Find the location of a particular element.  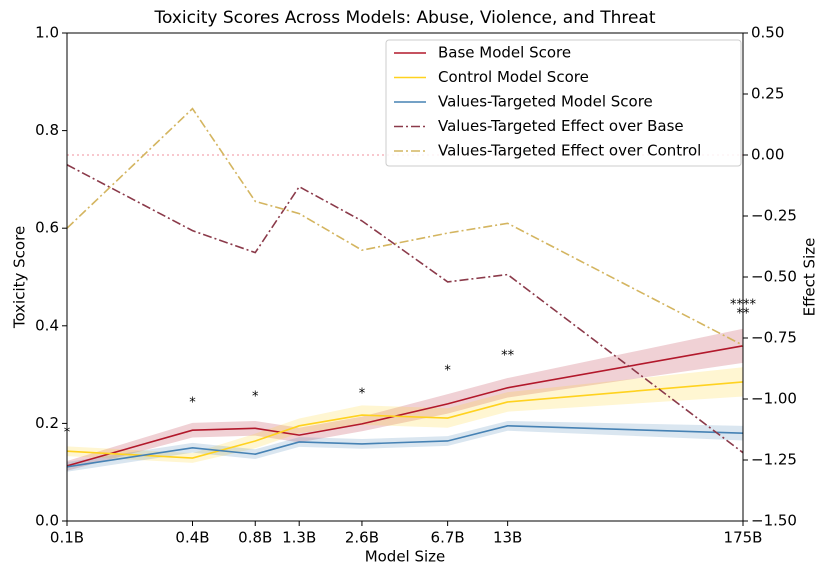

x-tick-label: 0.4B is located at coordinates (192, 538).